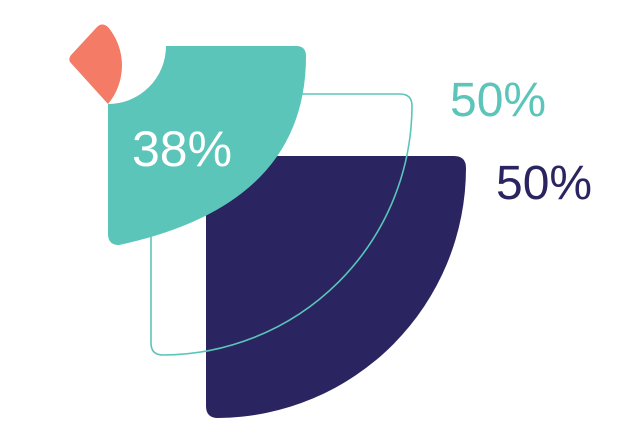 The height and width of the screenshot is (427, 624). I want to click on teal-outline-percentage-label: 50%, so click(498, 100).